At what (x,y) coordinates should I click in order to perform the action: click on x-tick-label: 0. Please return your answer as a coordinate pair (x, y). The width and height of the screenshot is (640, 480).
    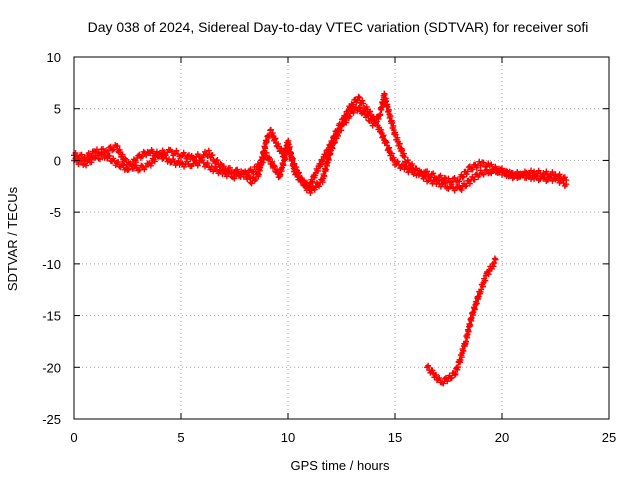
    Looking at the image, I should click on (73, 437).